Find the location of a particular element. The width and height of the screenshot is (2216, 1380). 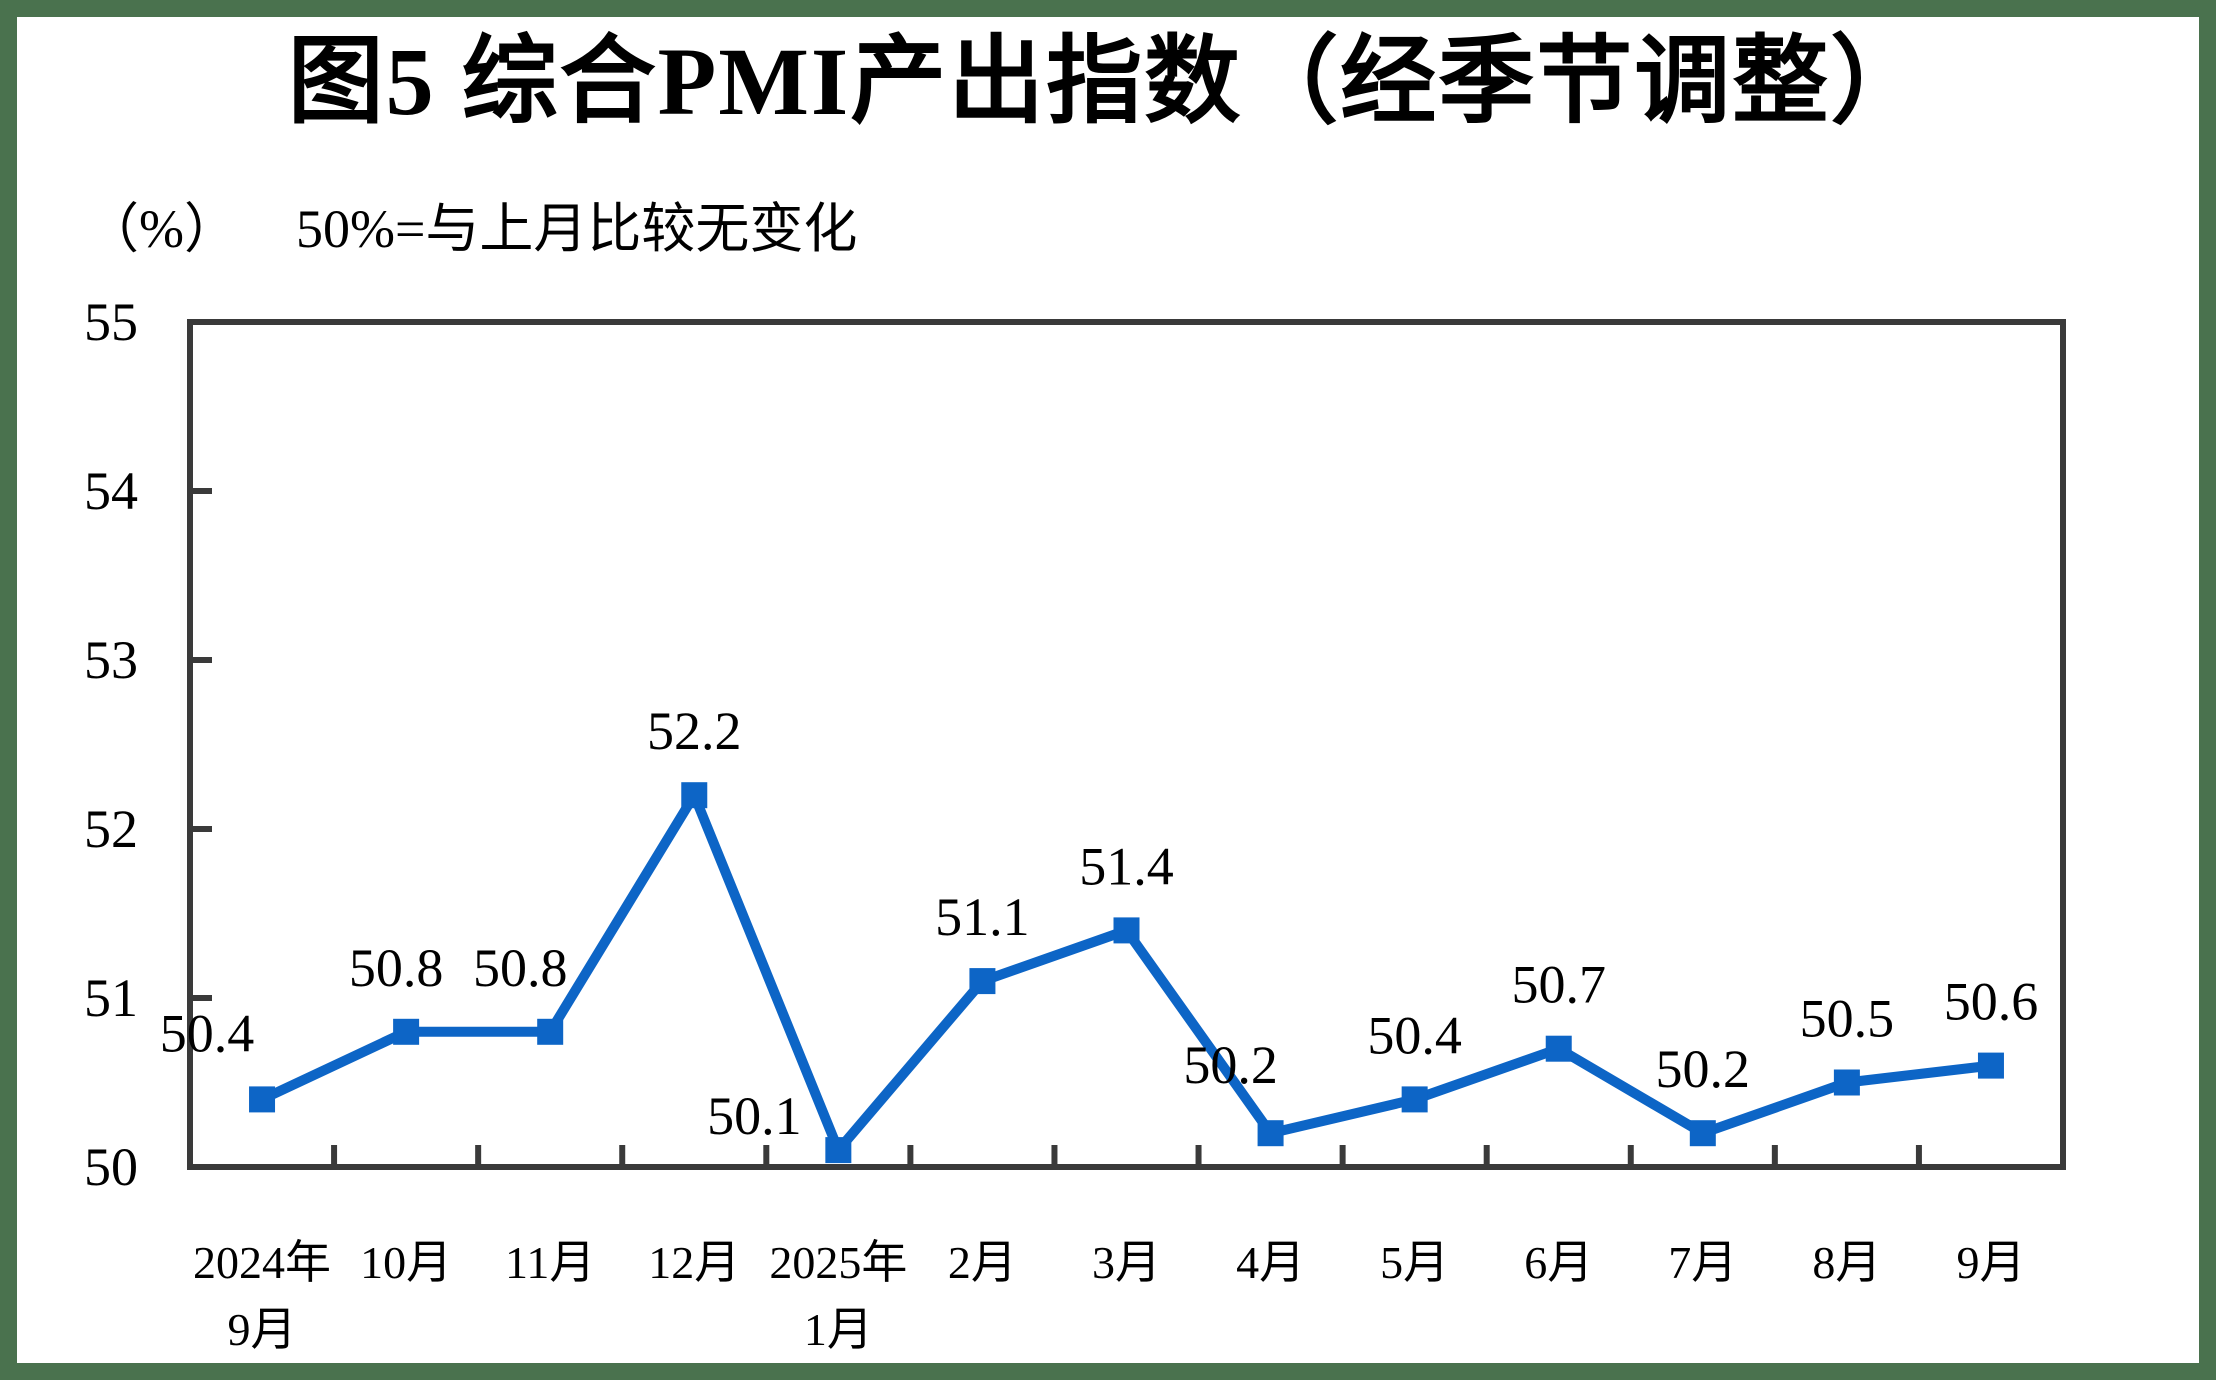

x-category-label: 12月 is located at coordinates (694, 1262).